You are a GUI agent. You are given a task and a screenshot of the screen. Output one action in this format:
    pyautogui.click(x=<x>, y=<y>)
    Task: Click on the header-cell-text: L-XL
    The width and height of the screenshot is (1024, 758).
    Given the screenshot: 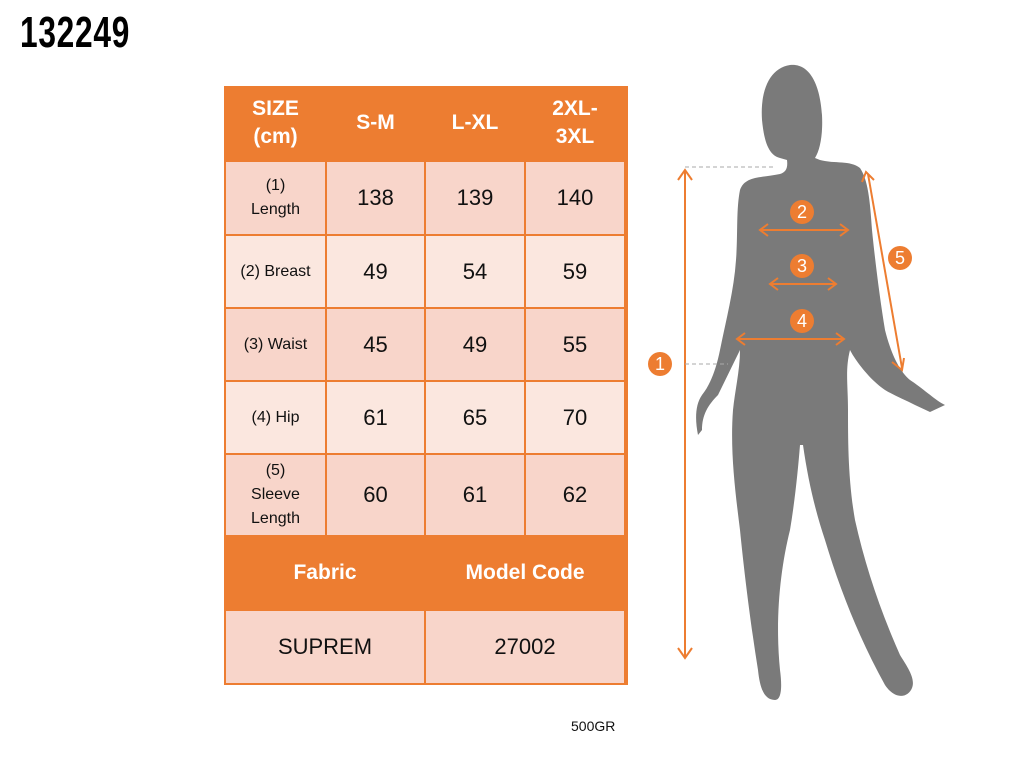 What is the action you would take?
    pyautogui.click(x=475, y=123)
    